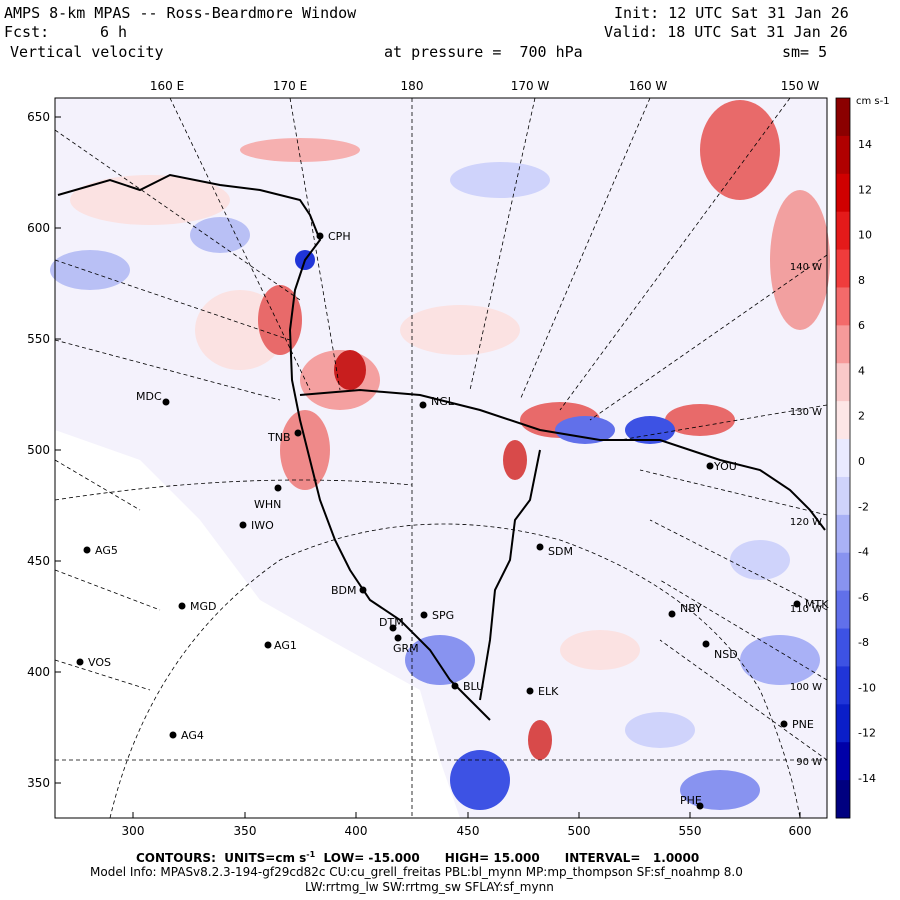 This screenshot has height=900, width=900. What do you see at coordinates (468, 831) in the screenshot?
I see `x-tick-label: 450` at bounding box center [468, 831].